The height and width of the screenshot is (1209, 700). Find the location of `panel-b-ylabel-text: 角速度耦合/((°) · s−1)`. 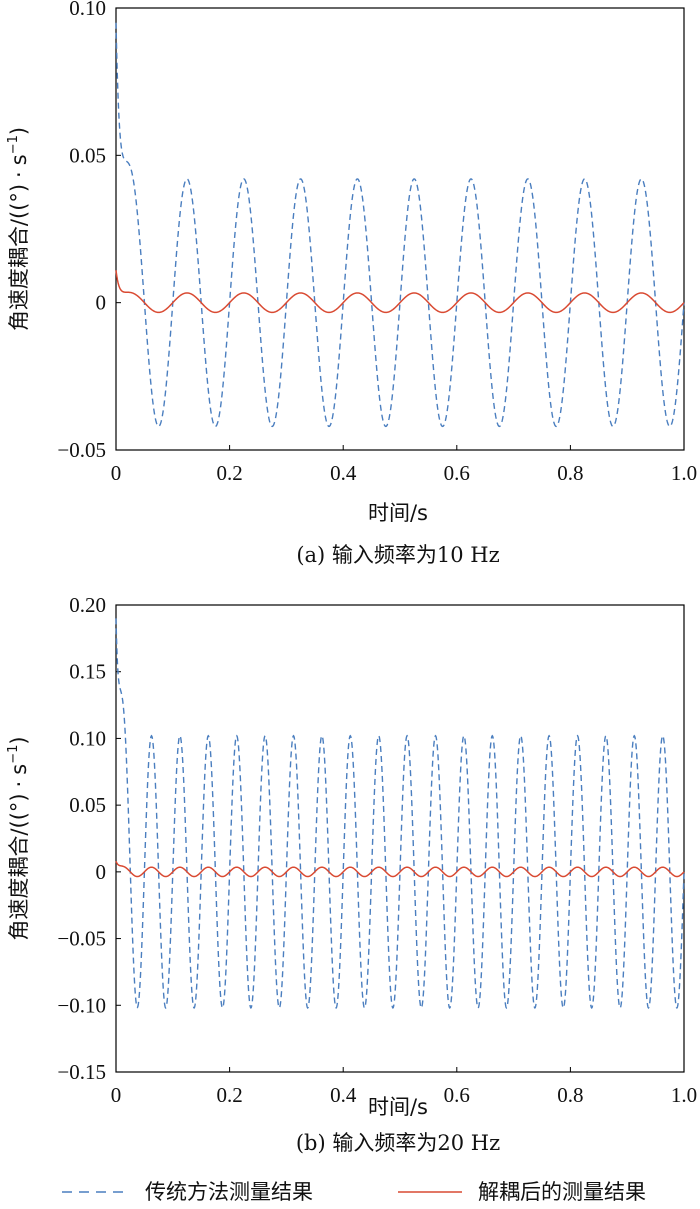

panel-b-ylabel-text: 角速度耦合/((°) · s−1) is located at coordinates (18, 838).